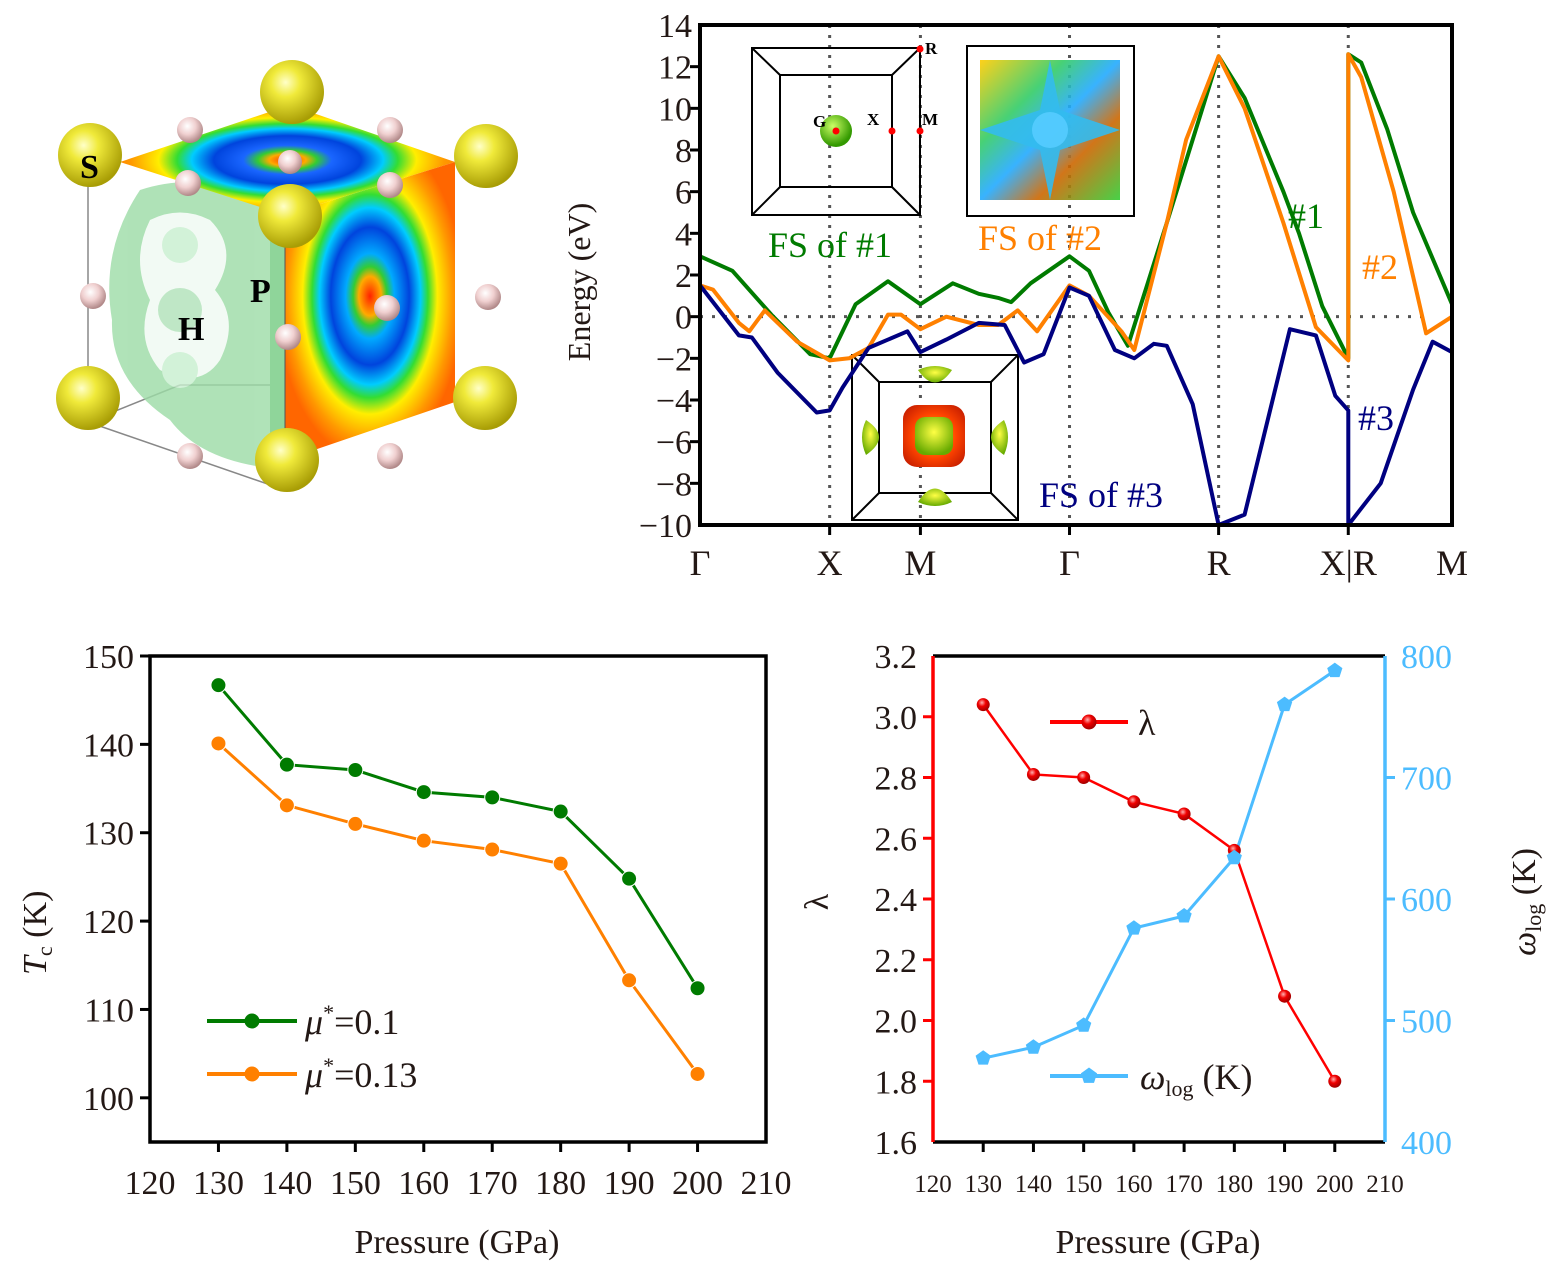 The image size is (1548, 1261). What do you see at coordinates (328, 1065) in the screenshot?
I see `tc-legend-star: *` at bounding box center [328, 1065].